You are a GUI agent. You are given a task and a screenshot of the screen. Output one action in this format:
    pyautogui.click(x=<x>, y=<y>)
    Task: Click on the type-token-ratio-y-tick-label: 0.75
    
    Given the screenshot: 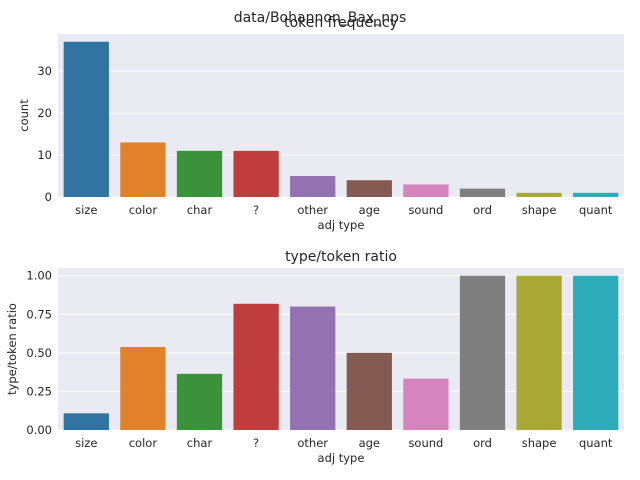 What is the action you would take?
    pyautogui.click(x=39, y=314)
    